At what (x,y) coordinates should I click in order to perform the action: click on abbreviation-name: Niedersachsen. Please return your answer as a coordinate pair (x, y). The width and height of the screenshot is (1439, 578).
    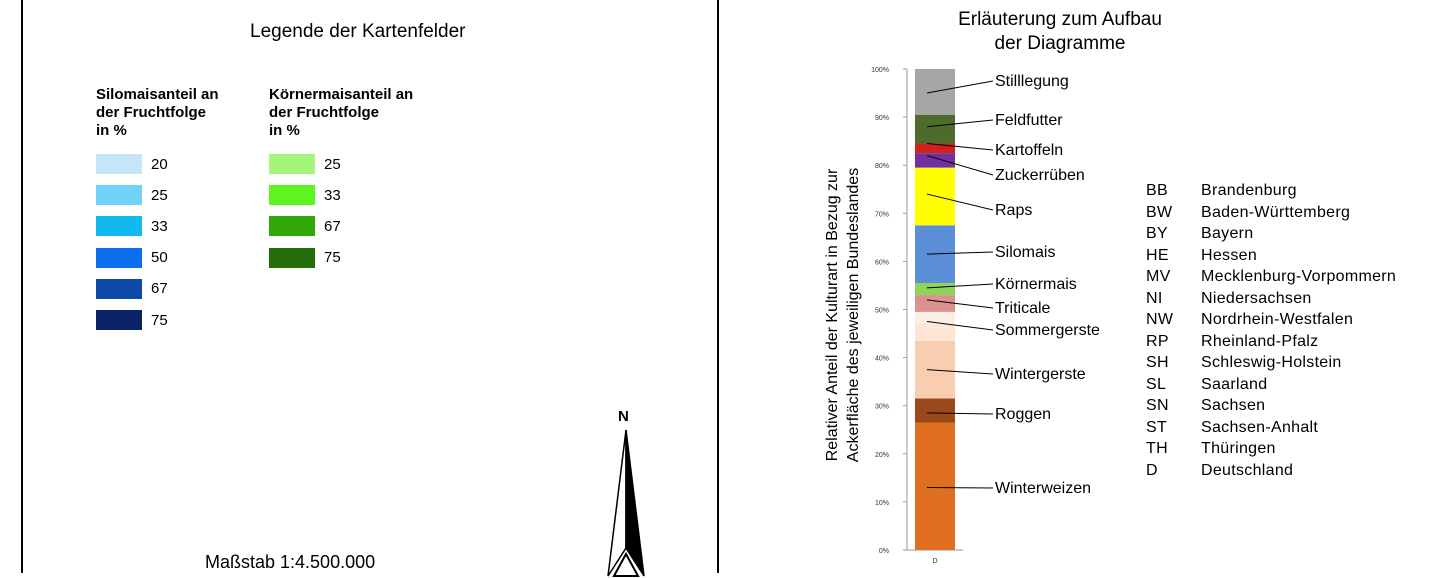
    Looking at the image, I should click on (1256, 298).